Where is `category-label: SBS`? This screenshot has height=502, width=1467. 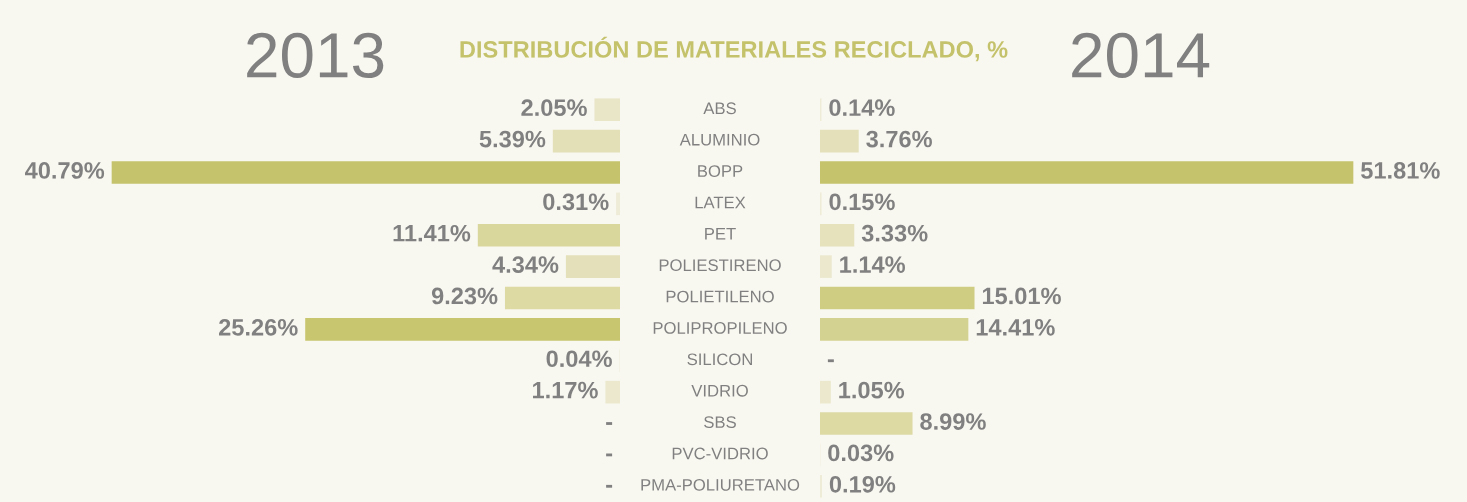
category-label: SBS is located at coordinates (720, 422).